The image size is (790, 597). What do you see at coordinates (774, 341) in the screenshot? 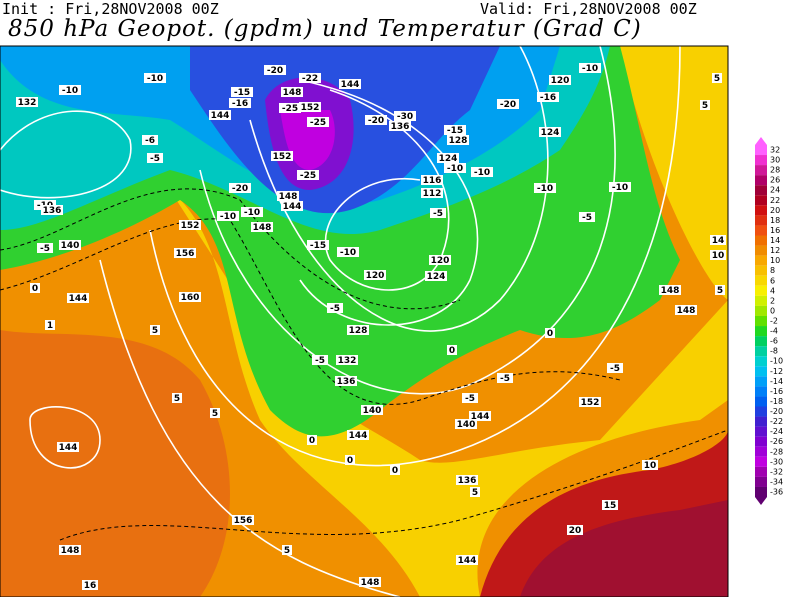
I see `colorbar-tick-label: -6` at bounding box center [774, 341].